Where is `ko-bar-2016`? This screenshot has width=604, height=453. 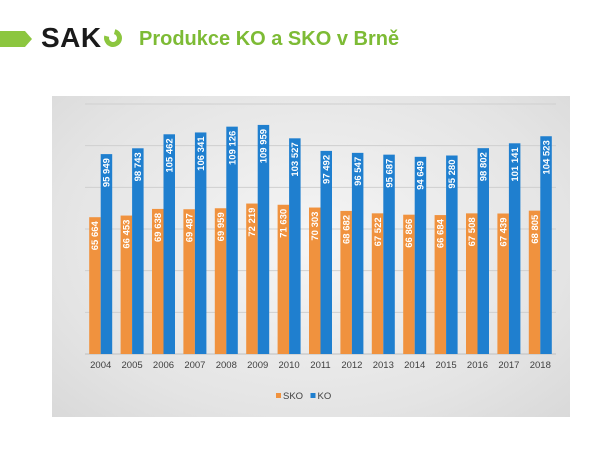 ko-bar-2016 is located at coordinates (483, 251).